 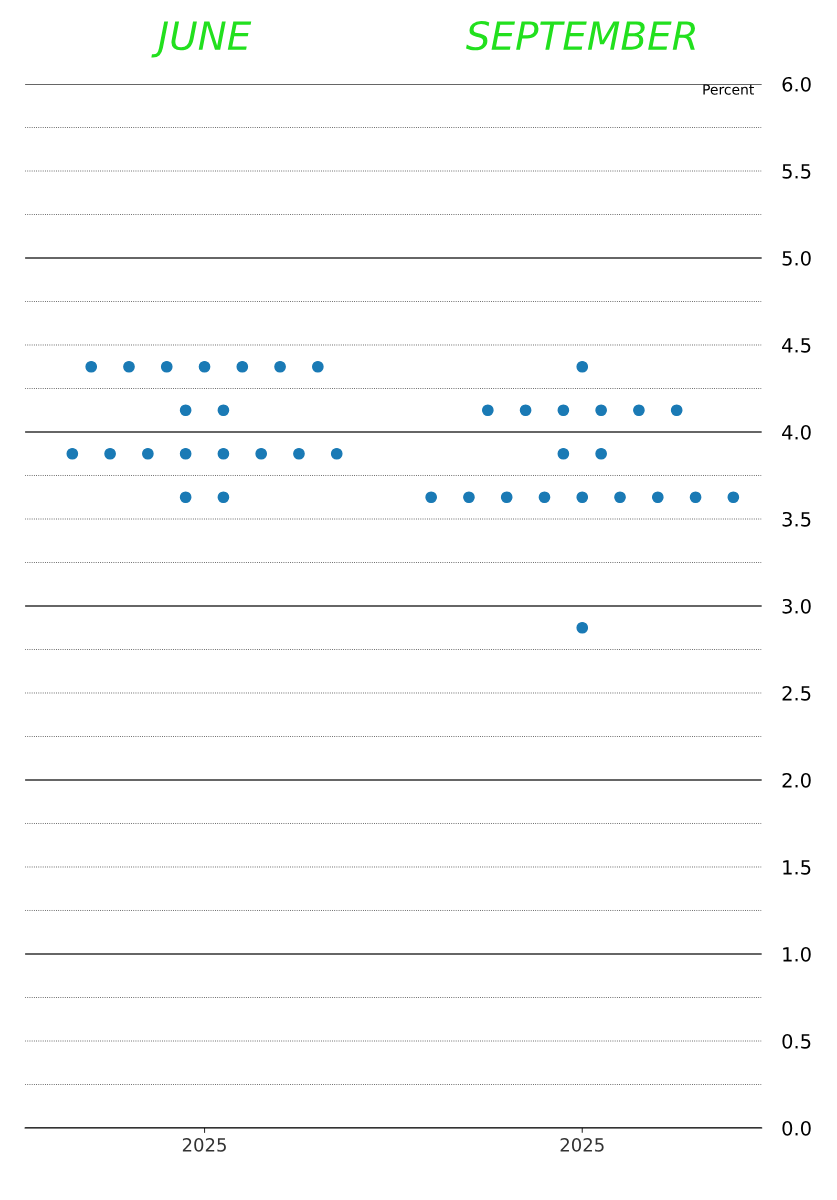 What do you see at coordinates (201, 39) in the screenshot?
I see `text: JUNE` at bounding box center [201, 39].